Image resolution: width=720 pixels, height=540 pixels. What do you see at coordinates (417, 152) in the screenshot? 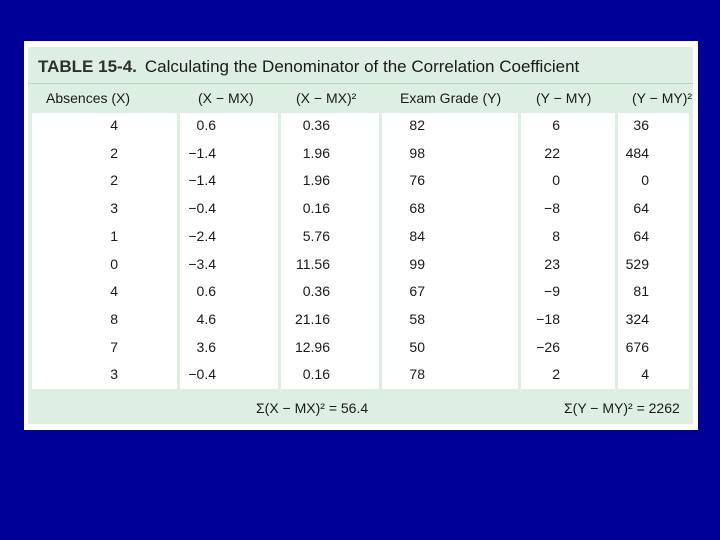
I see `table-cell: 98` at bounding box center [417, 152].